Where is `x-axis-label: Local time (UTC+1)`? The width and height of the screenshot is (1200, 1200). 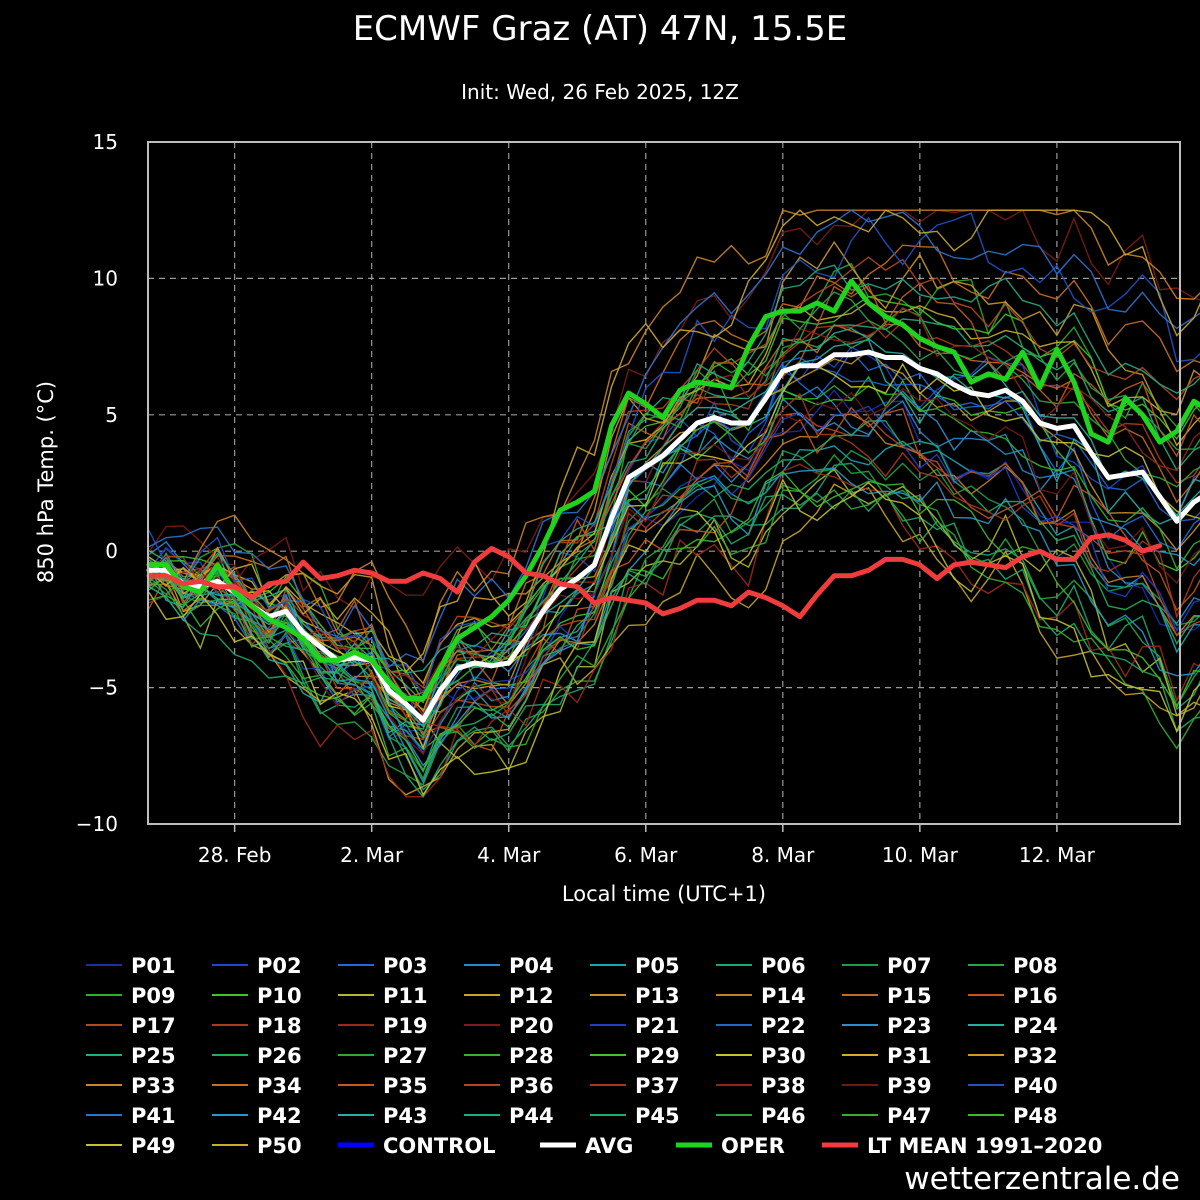
x-axis-label: Local time (UTC+1) is located at coordinates (664, 894).